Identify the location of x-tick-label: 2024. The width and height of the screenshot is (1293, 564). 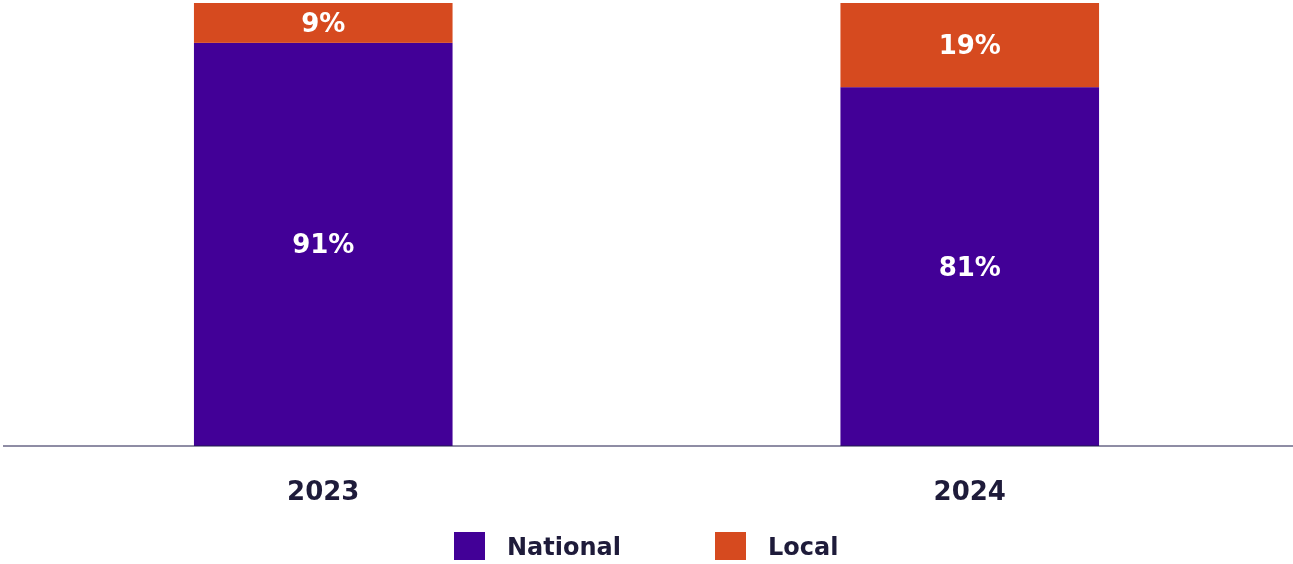
(969, 491).